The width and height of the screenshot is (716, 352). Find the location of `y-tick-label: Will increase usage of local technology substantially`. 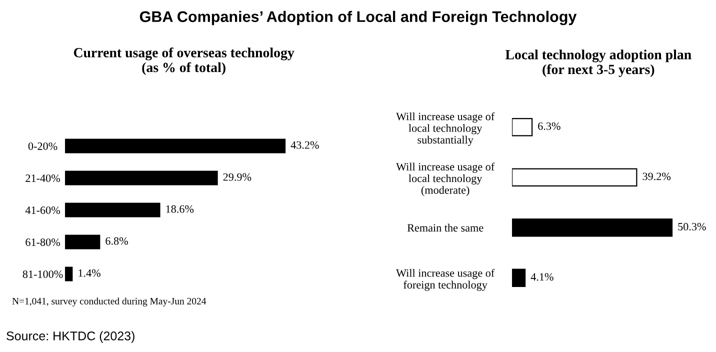

y-tick-label: Will increase usage of local technology substantially is located at coordinates (445, 129).